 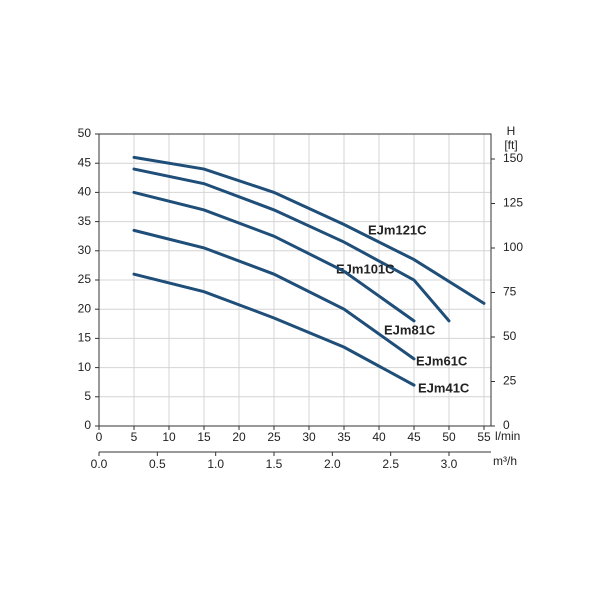 I want to click on curve-label: EJm41C, so click(x=444, y=387).